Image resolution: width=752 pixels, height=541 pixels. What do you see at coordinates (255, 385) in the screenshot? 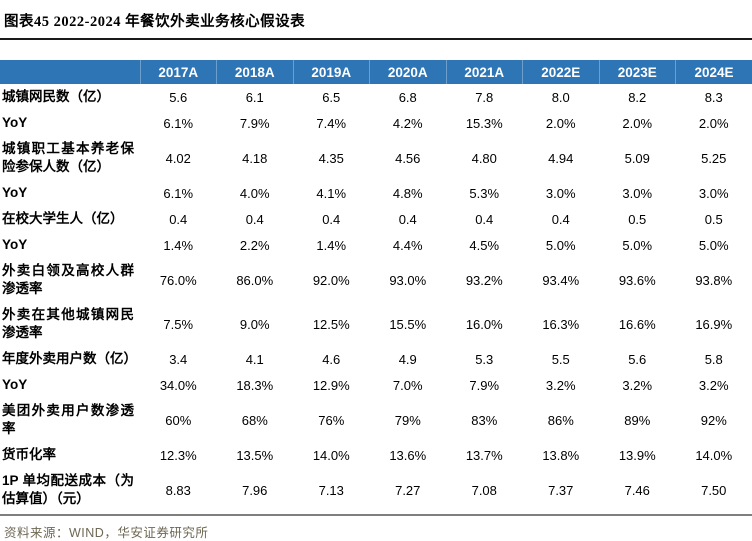
I see `table-cell: 18.3%` at bounding box center [255, 385].